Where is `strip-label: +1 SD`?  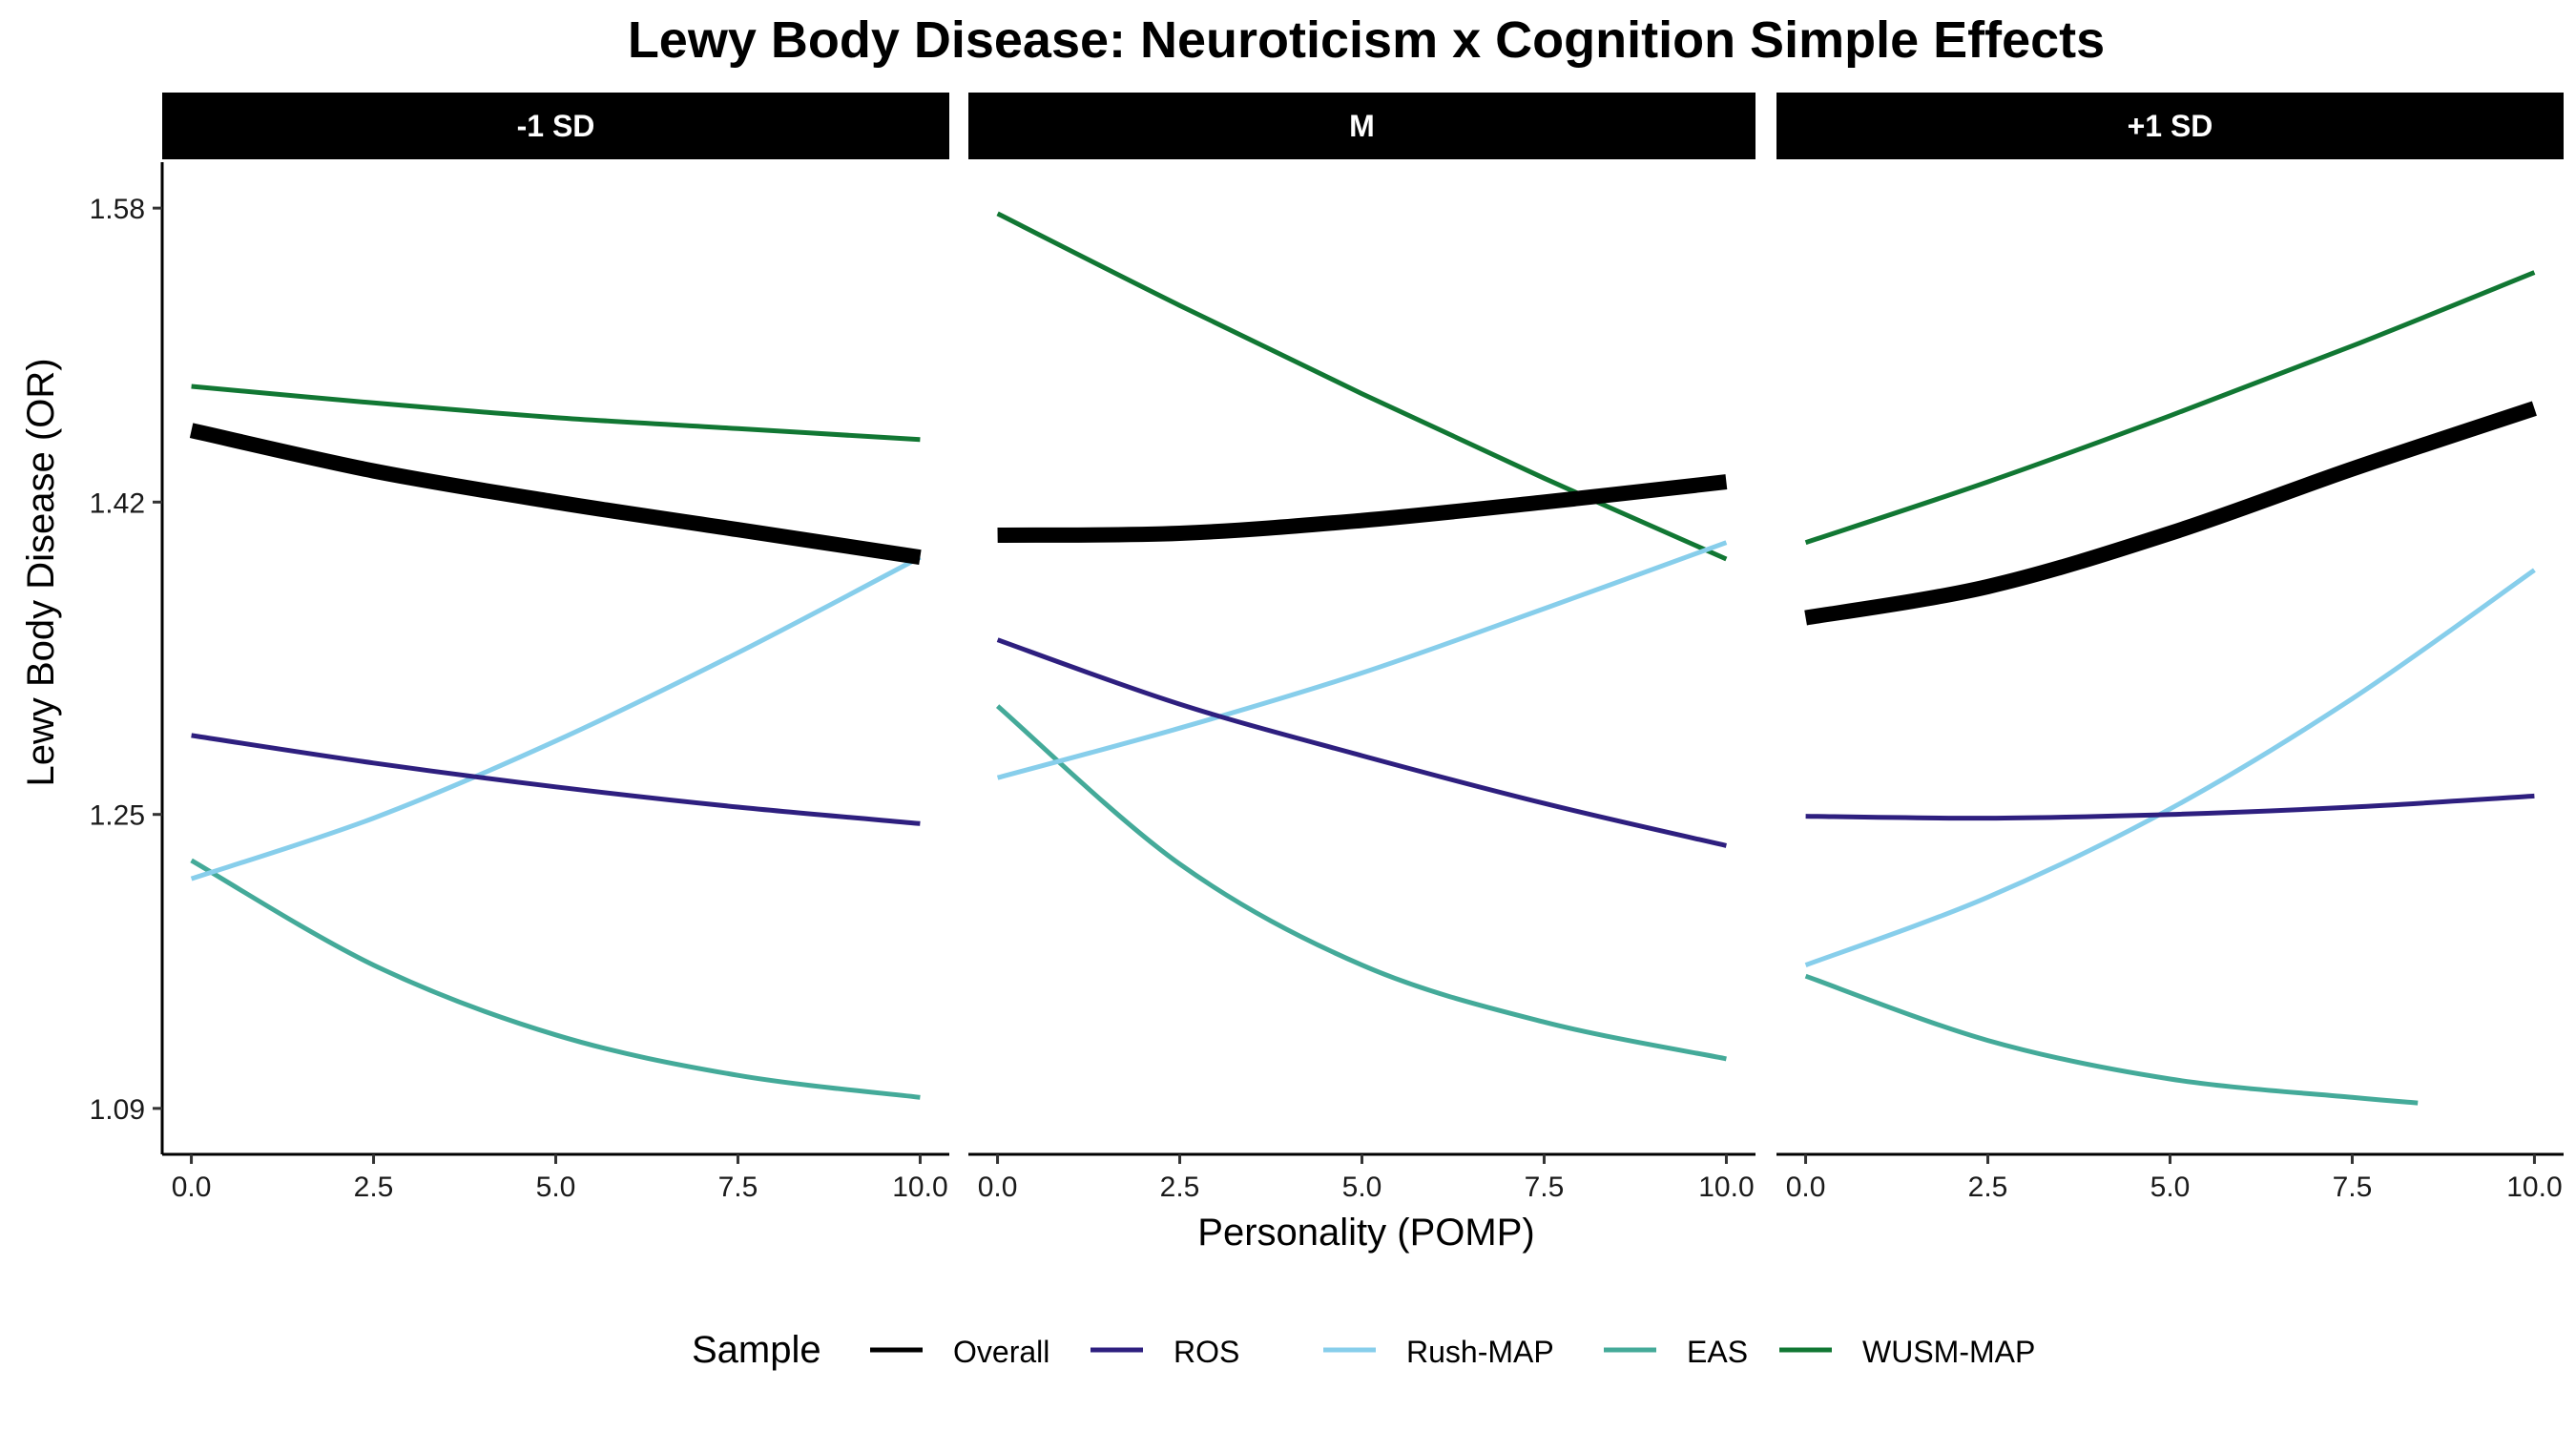
strip-label: +1 SD is located at coordinates (2170, 126).